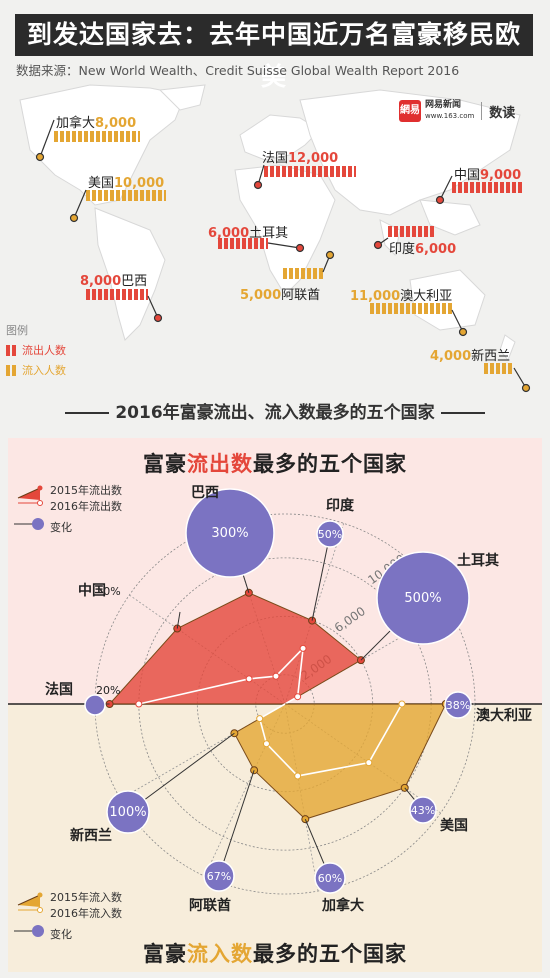 The width and height of the screenshot is (550, 978). I want to click on inflow-category-label: 阿联酋, so click(210, 905).